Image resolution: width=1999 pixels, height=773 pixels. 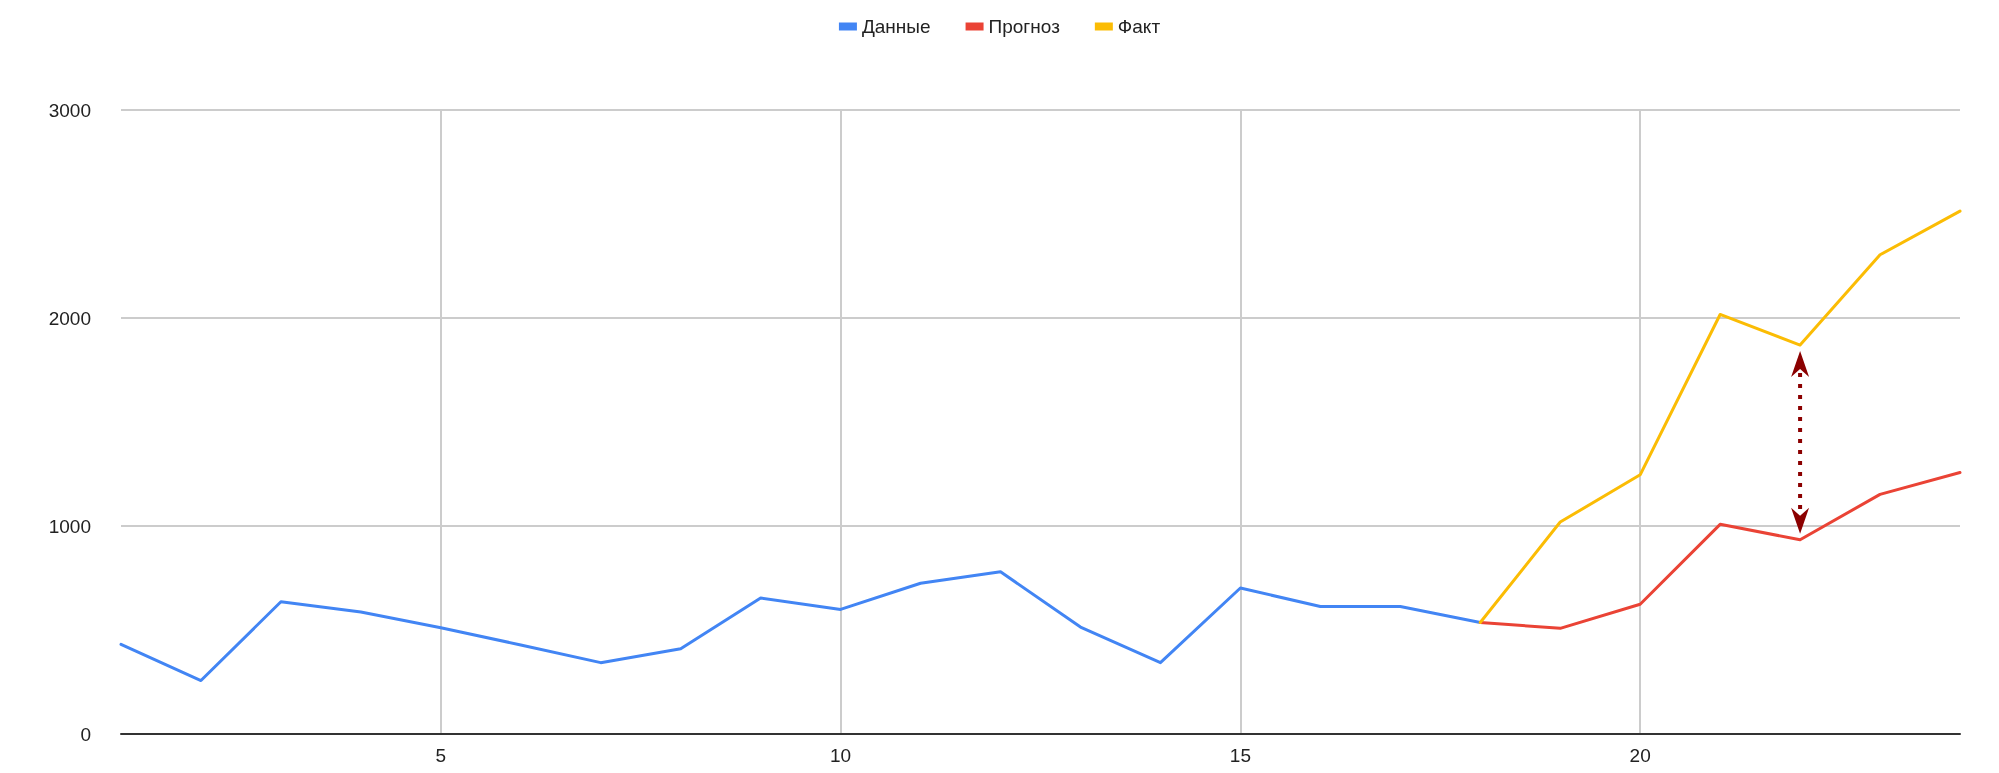 What do you see at coordinates (1024, 26) in the screenshot?
I see `legend-label: Прогноз` at bounding box center [1024, 26].